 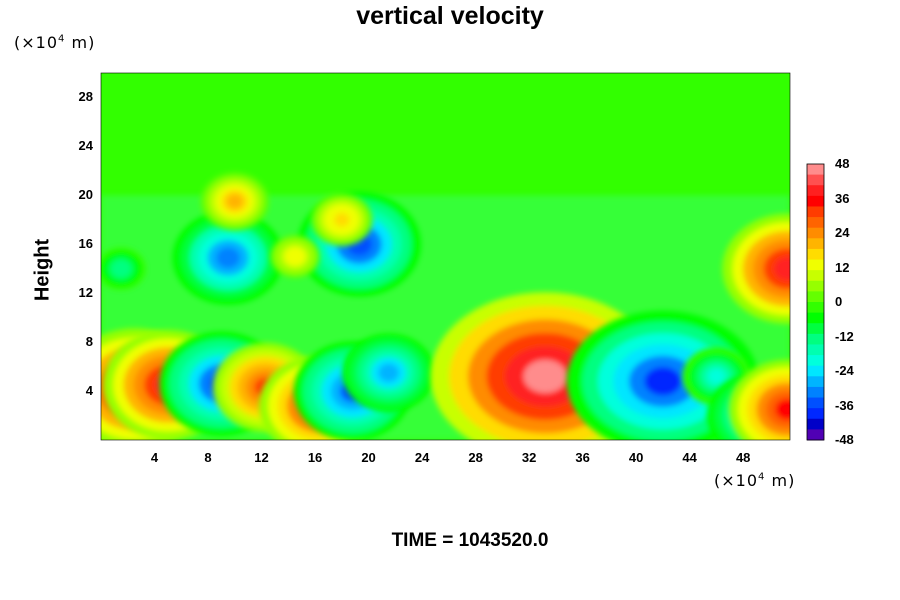 I want to click on colorbar-tick-label: 0, so click(x=839, y=301).